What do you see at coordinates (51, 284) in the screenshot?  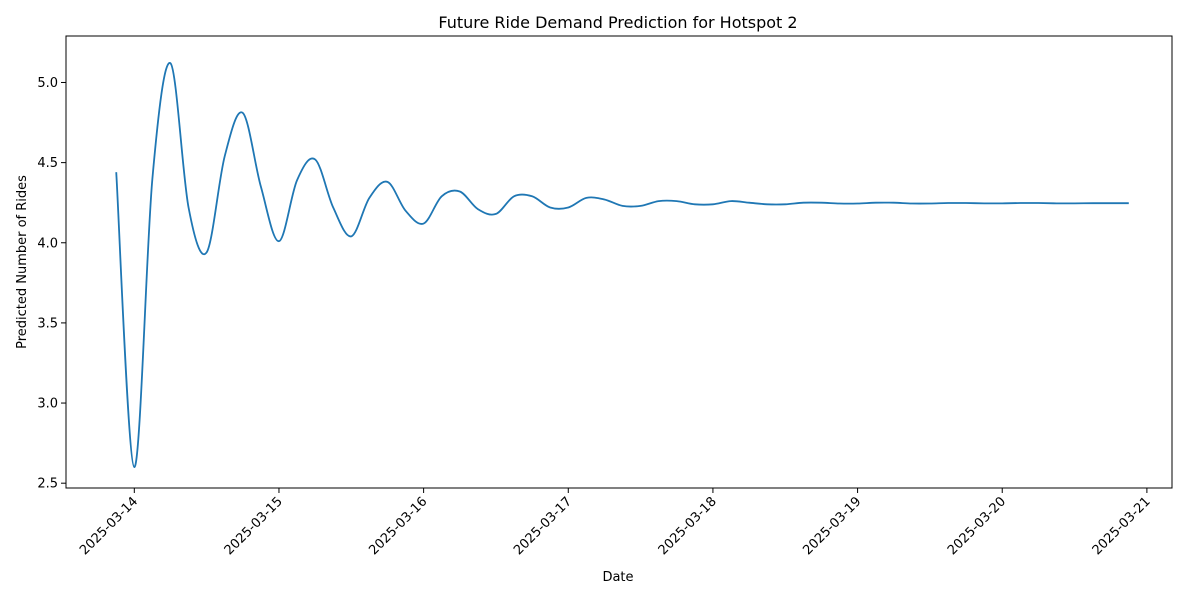 I see `y-axis: 2.5 3.0 3.5 4.0 4.5 5.0` at bounding box center [51, 284].